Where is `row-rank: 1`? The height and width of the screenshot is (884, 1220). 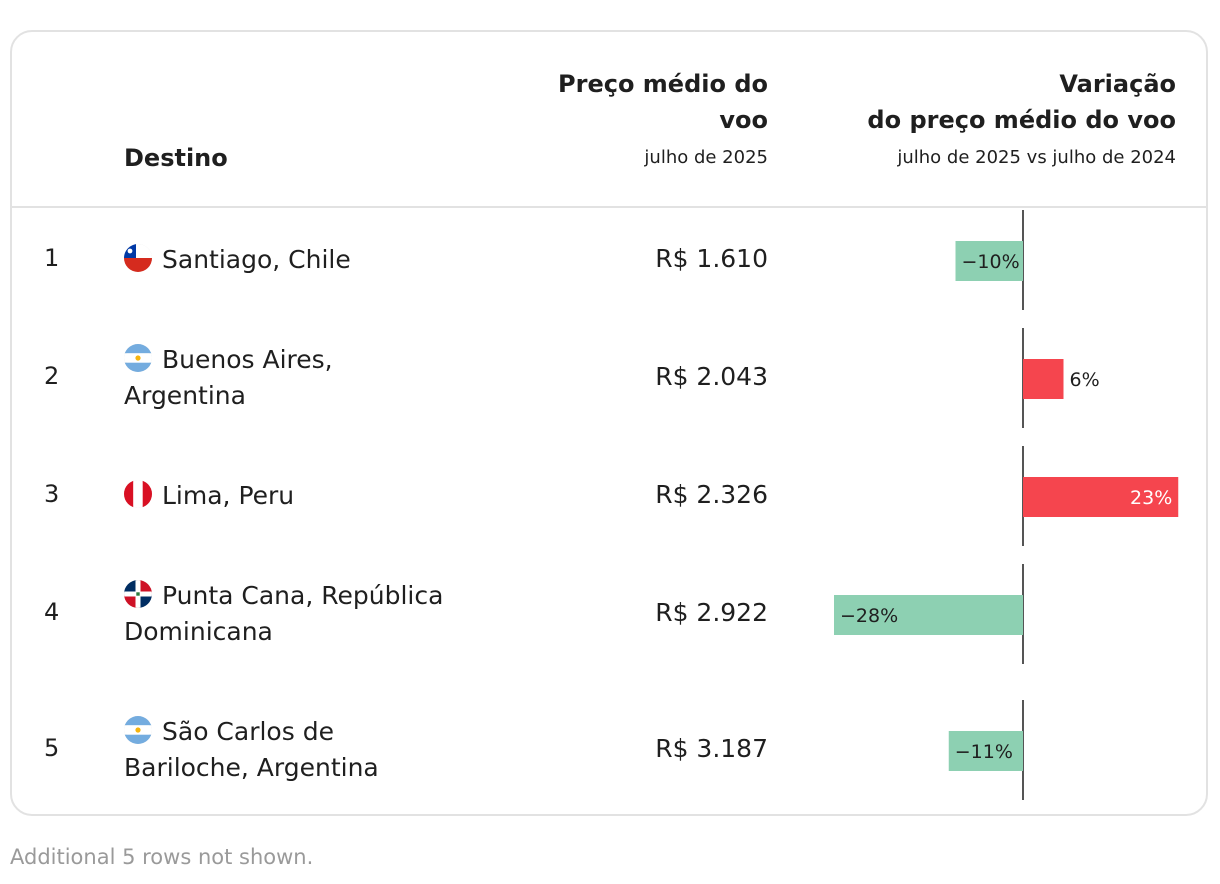
row-rank: 1 is located at coordinates (52, 258).